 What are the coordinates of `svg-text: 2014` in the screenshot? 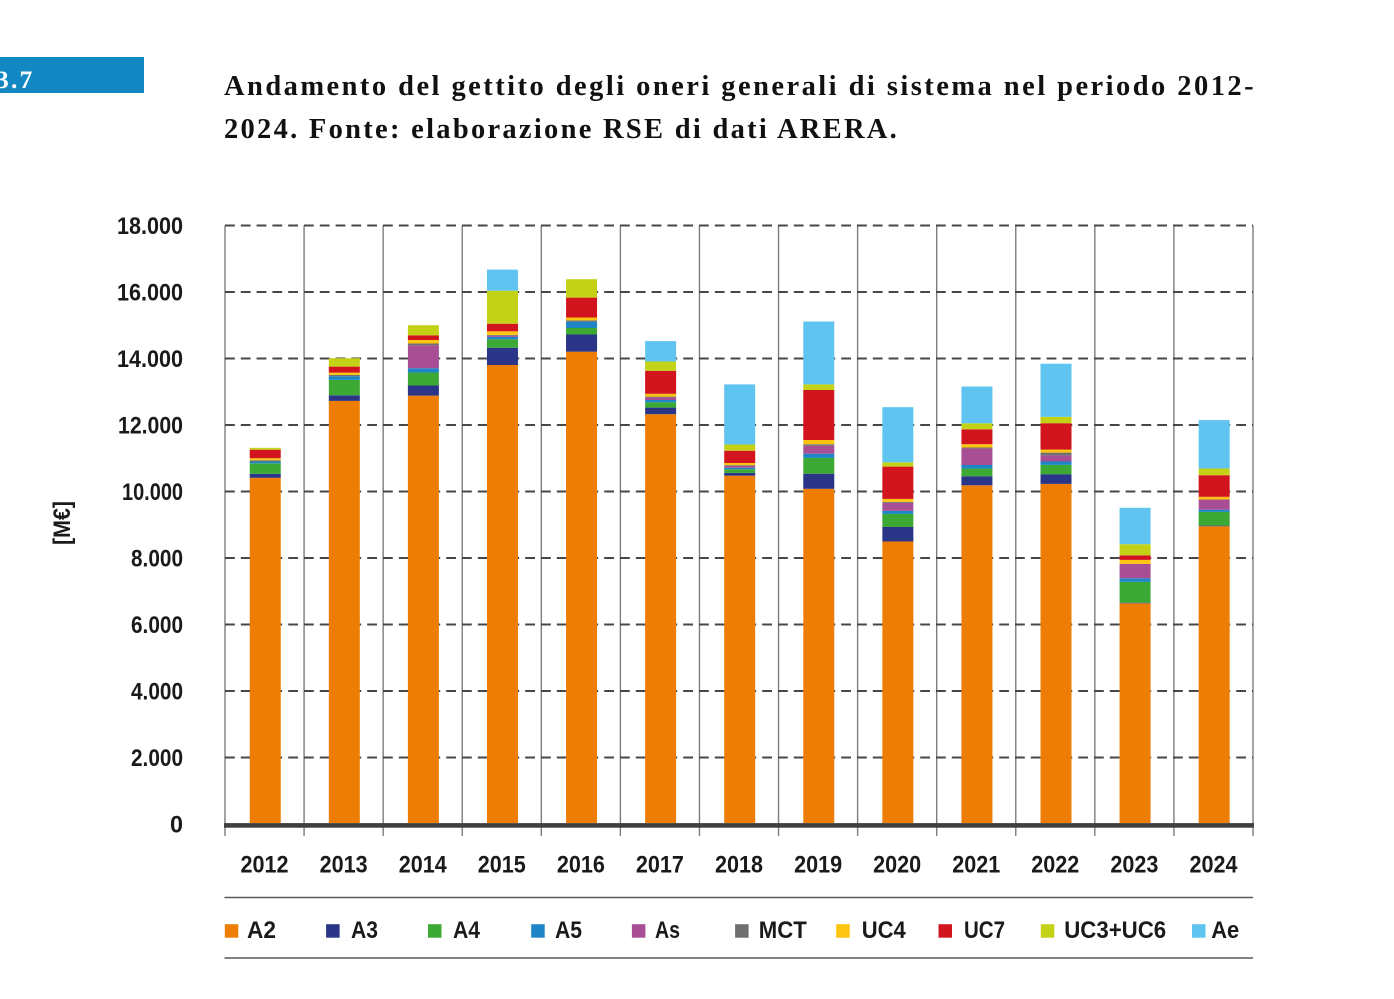 It's located at (423, 865).